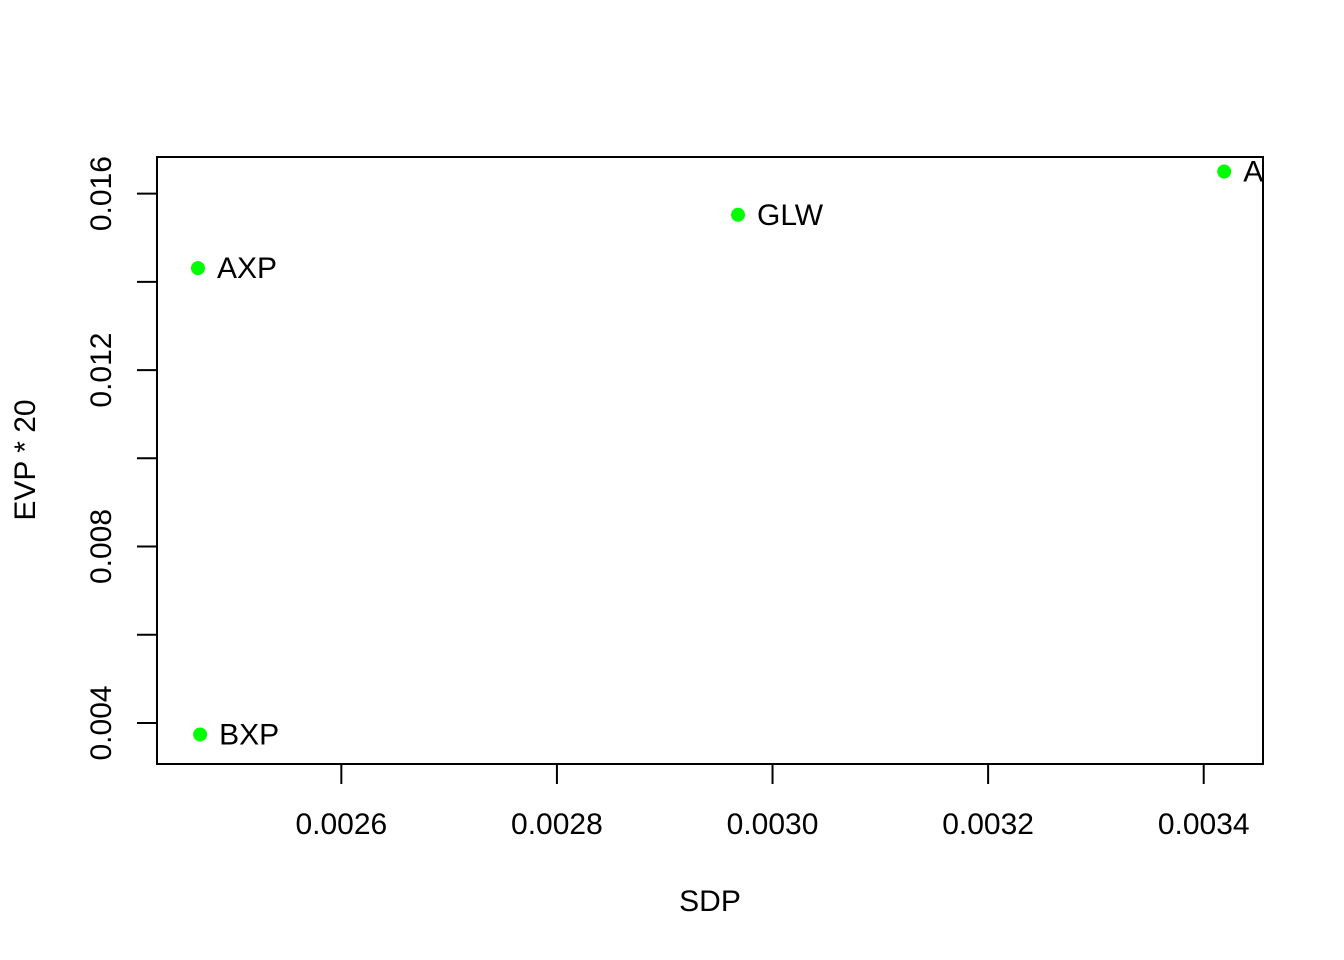  I want to click on point-label: A, so click(1253, 172).